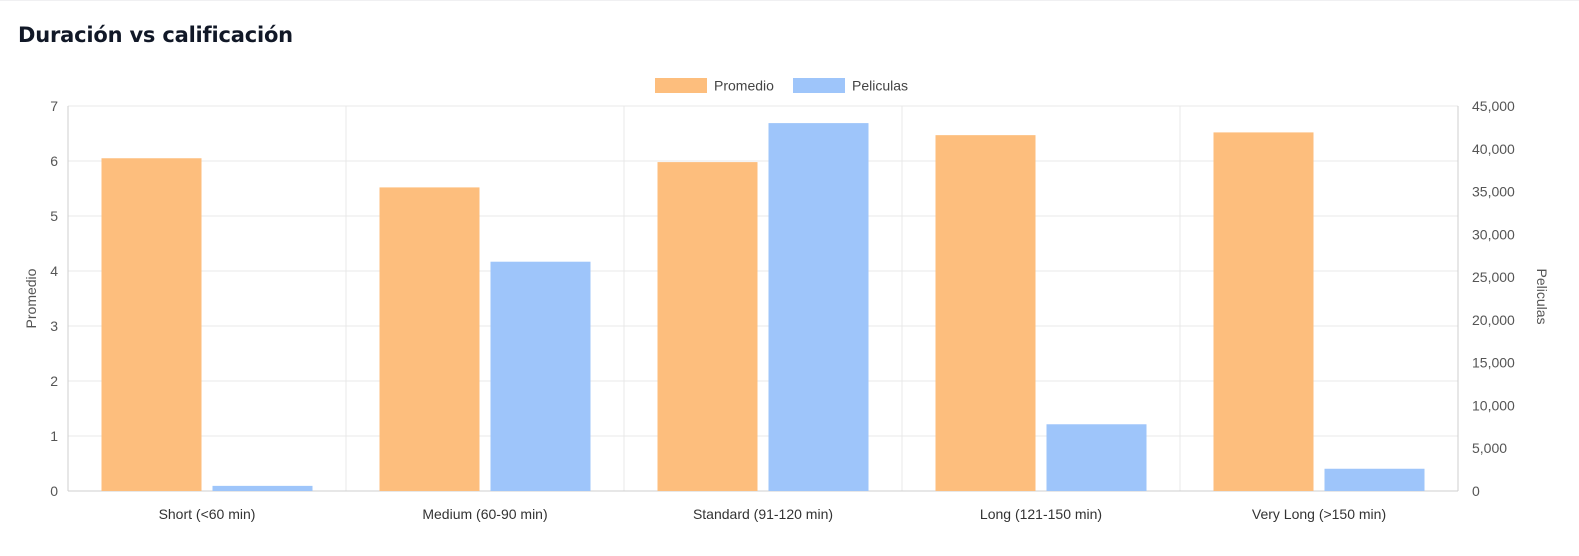 This screenshot has height=556, width=1579. What do you see at coordinates (1493, 320) in the screenshot?
I see `y-right-tick-label: 20,000` at bounding box center [1493, 320].